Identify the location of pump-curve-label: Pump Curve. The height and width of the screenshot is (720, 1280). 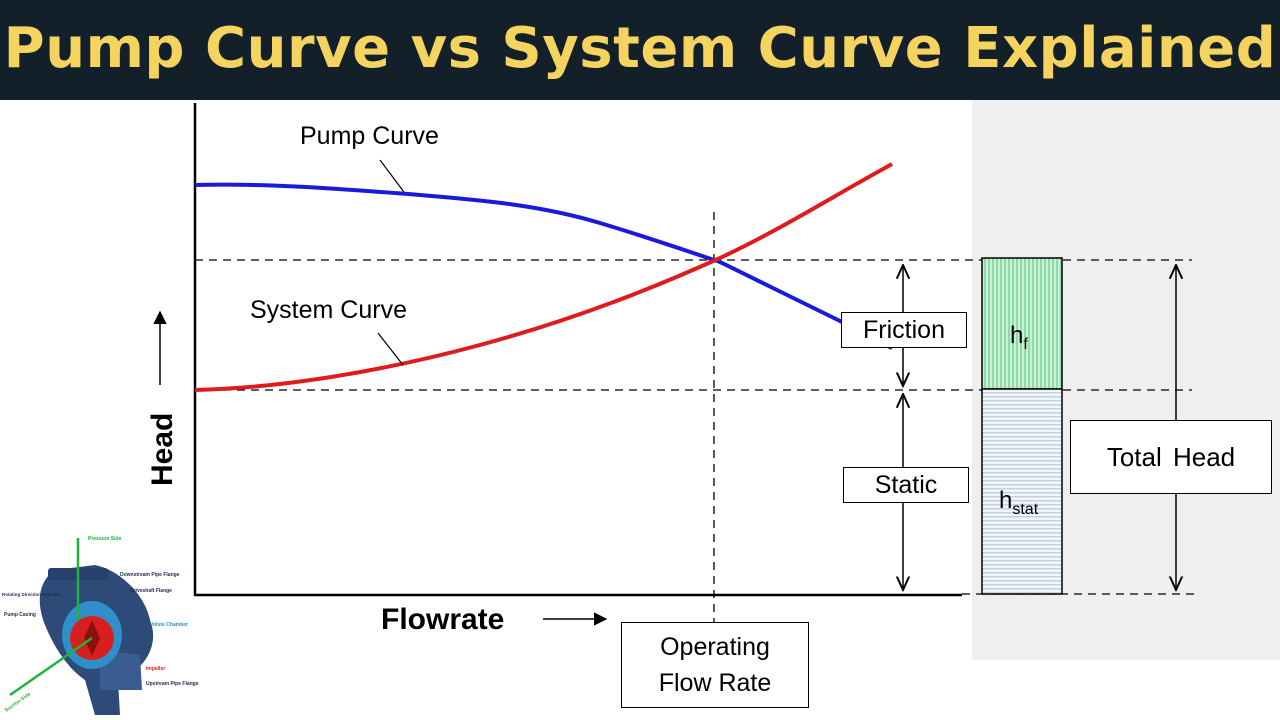
(369, 136).